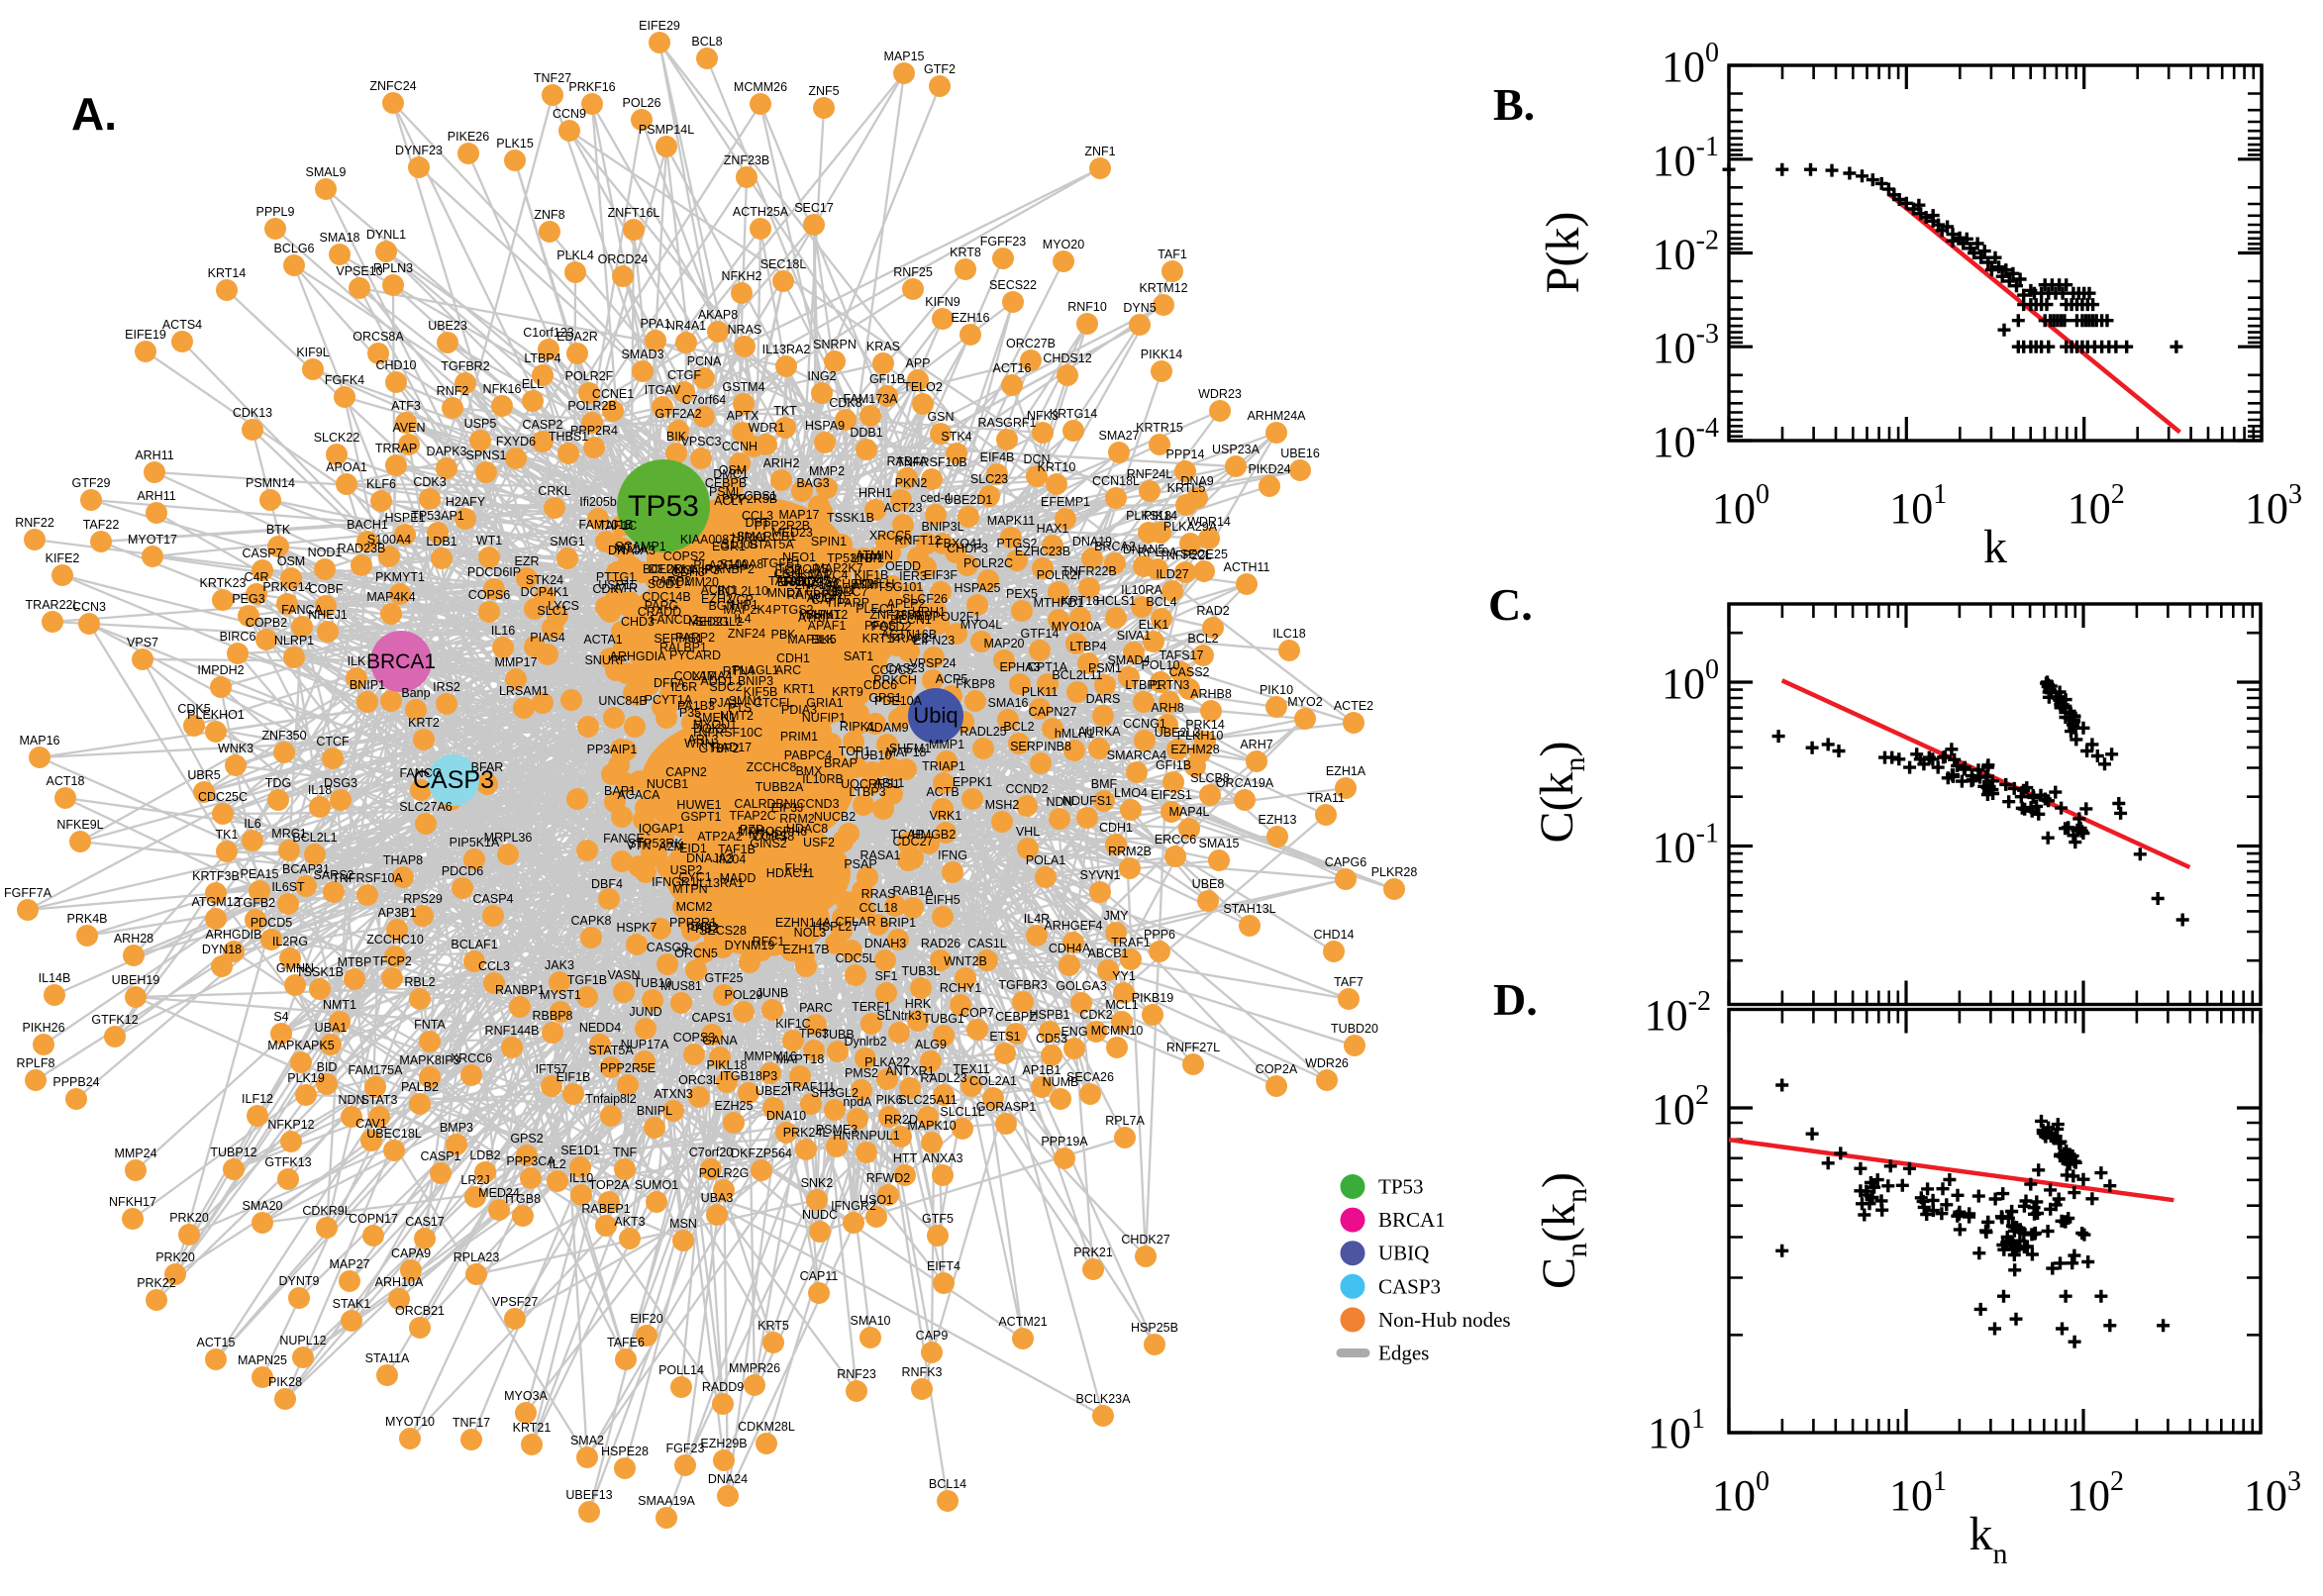  What do you see at coordinates (1167, 708) in the screenshot?
I see `svg-text: ARH8` at bounding box center [1167, 708].